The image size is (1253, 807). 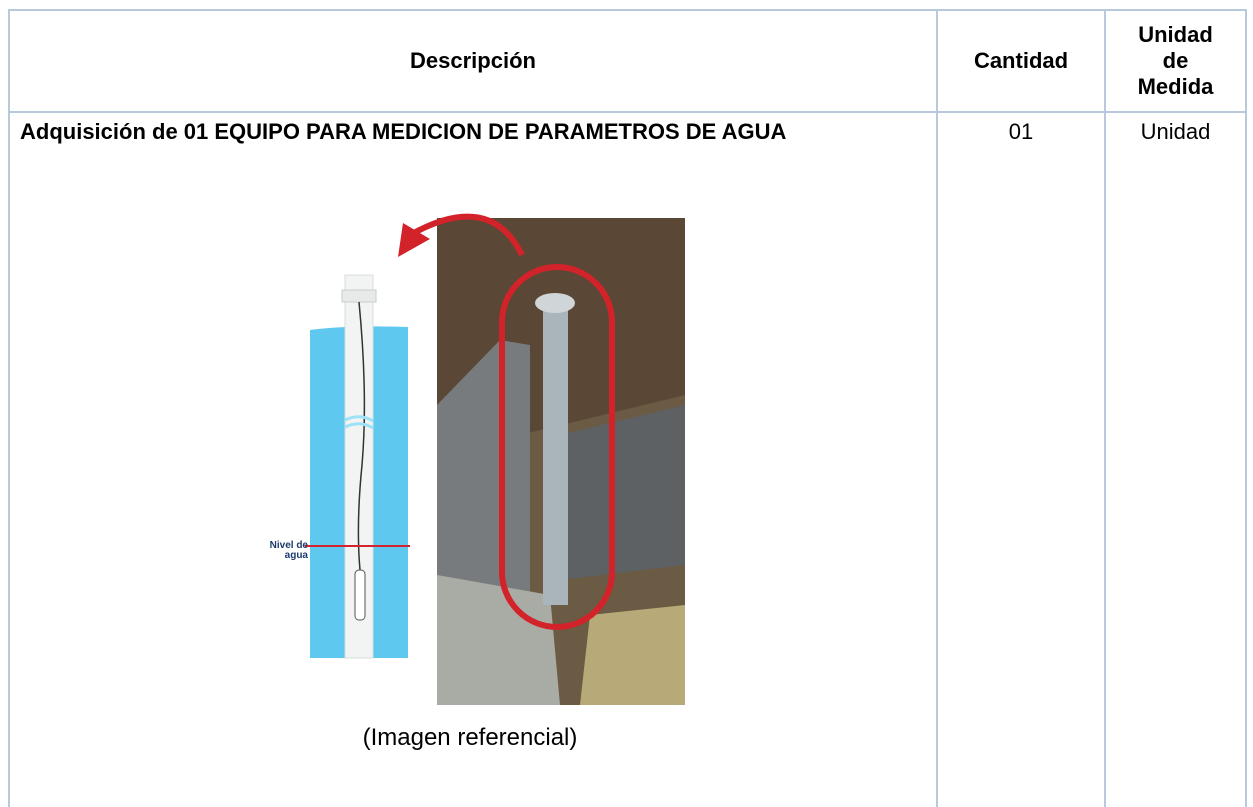 I want to click on image-caption: (Imagen referencial), so click(x=470, y=737).